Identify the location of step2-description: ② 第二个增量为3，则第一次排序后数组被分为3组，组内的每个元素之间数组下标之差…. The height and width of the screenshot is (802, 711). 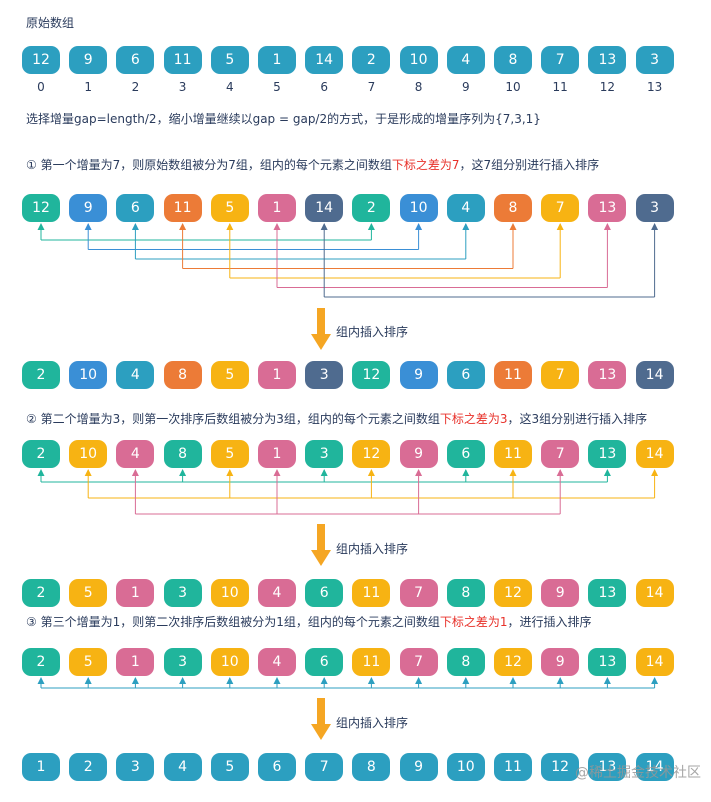
(336, 418).